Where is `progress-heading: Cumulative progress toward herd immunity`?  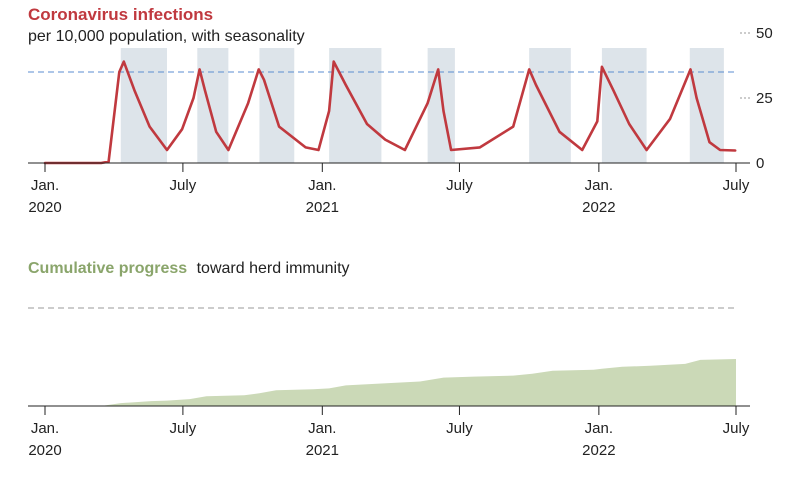
progress-heading: Cumulative progress toward herd immunity is located at coordinates (189, 268).